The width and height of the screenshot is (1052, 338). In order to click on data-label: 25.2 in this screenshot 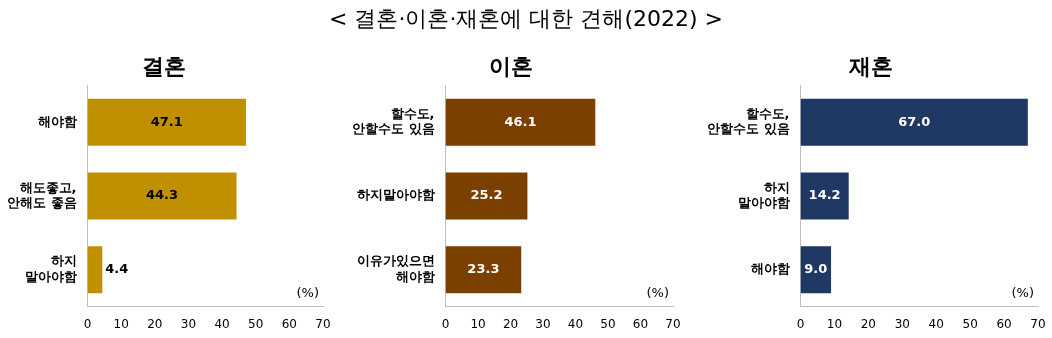, I will do `click(486, 195)`.